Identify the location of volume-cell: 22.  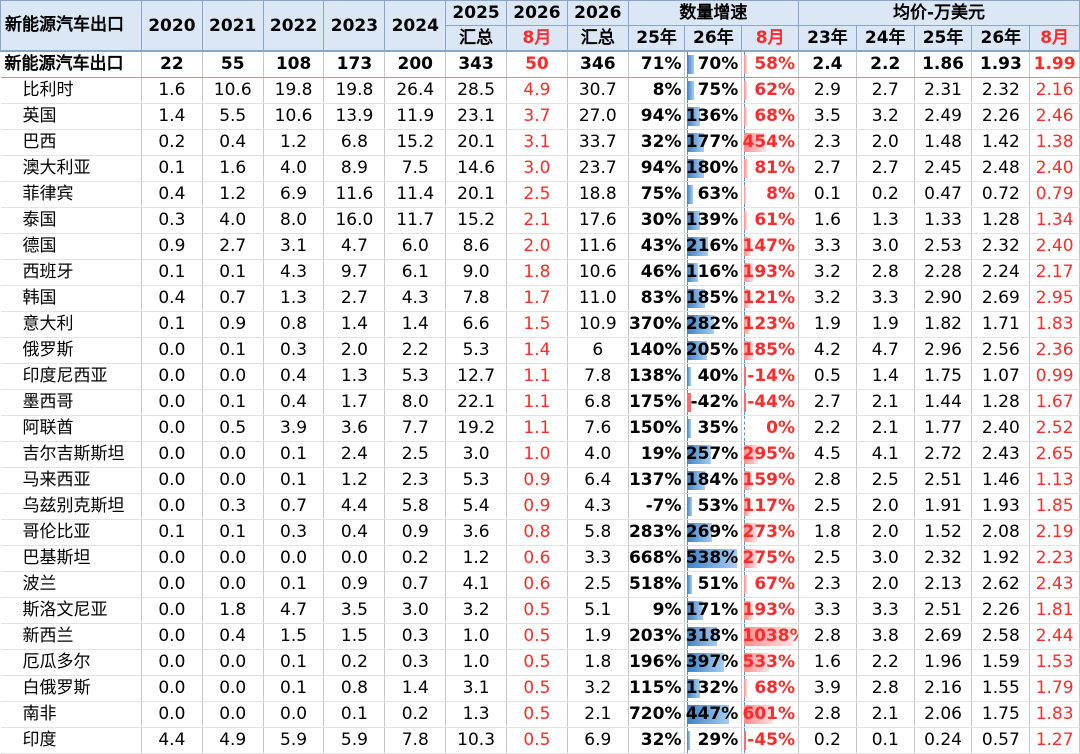
(172, 64).